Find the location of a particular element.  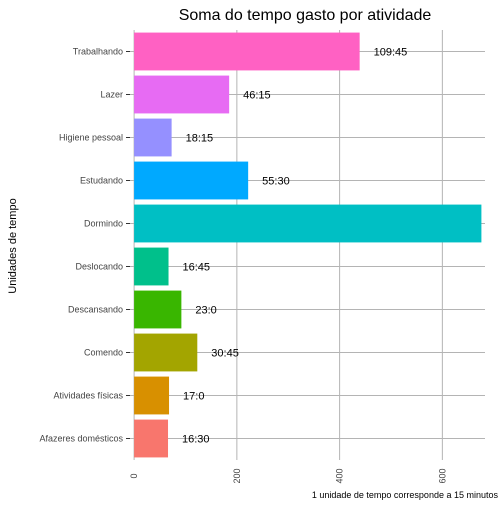

category-label: Descansando is located at coordinates (95, 310).